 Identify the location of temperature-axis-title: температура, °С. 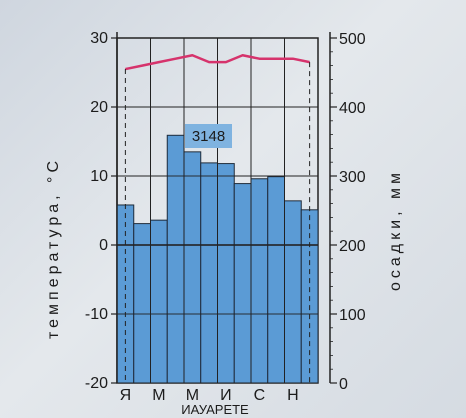
(53, 248).